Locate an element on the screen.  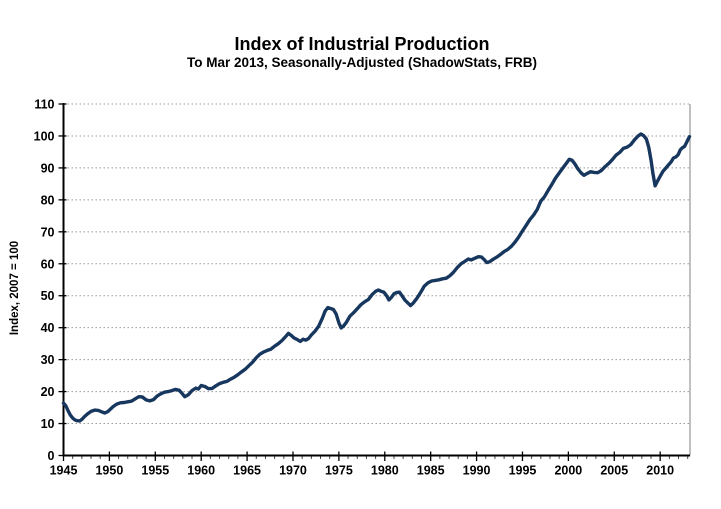
y-tick-label: 60 is located at coordinates (48, 264).